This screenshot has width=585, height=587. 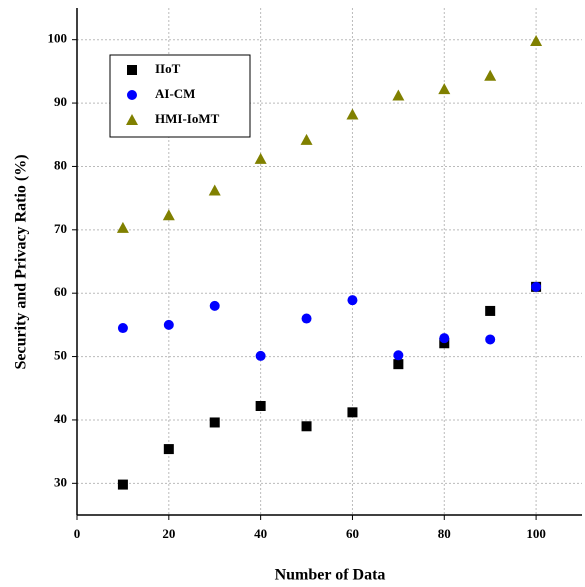 I want to click on x-tick-label: 20, so click(x=168, y=533).